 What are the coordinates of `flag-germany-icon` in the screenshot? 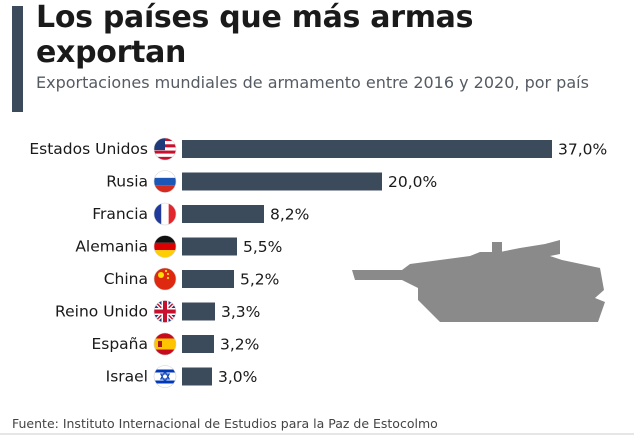 It's located at (165, 246).